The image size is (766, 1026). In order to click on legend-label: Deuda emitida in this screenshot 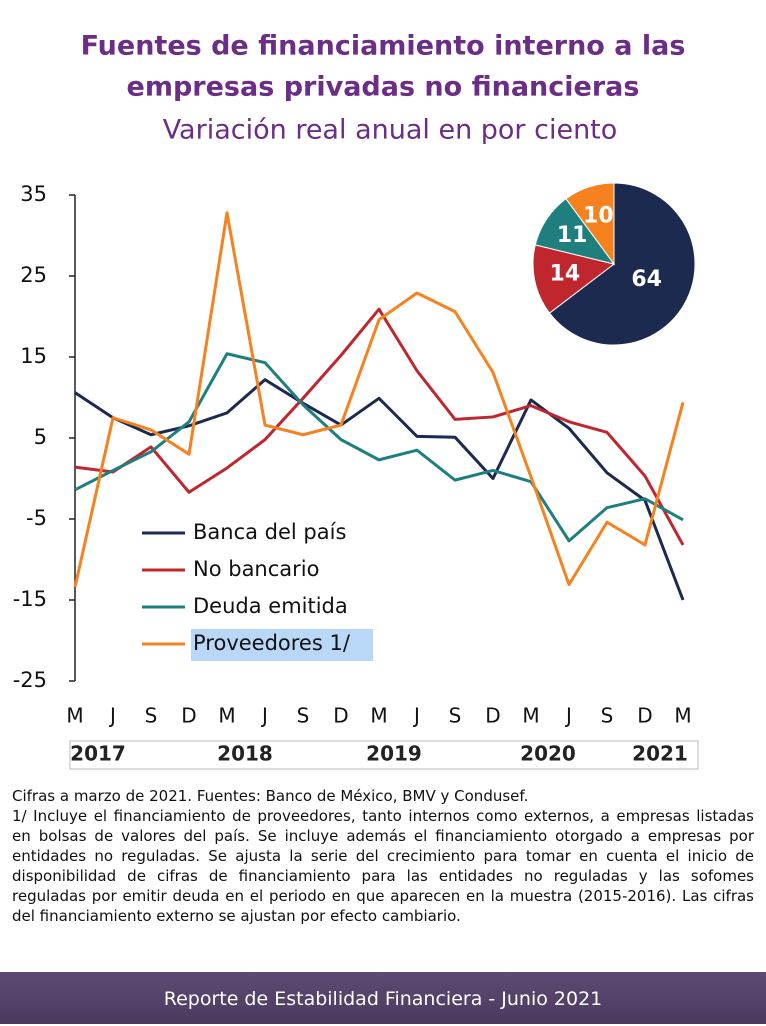, I will do `click(270, 606)`.